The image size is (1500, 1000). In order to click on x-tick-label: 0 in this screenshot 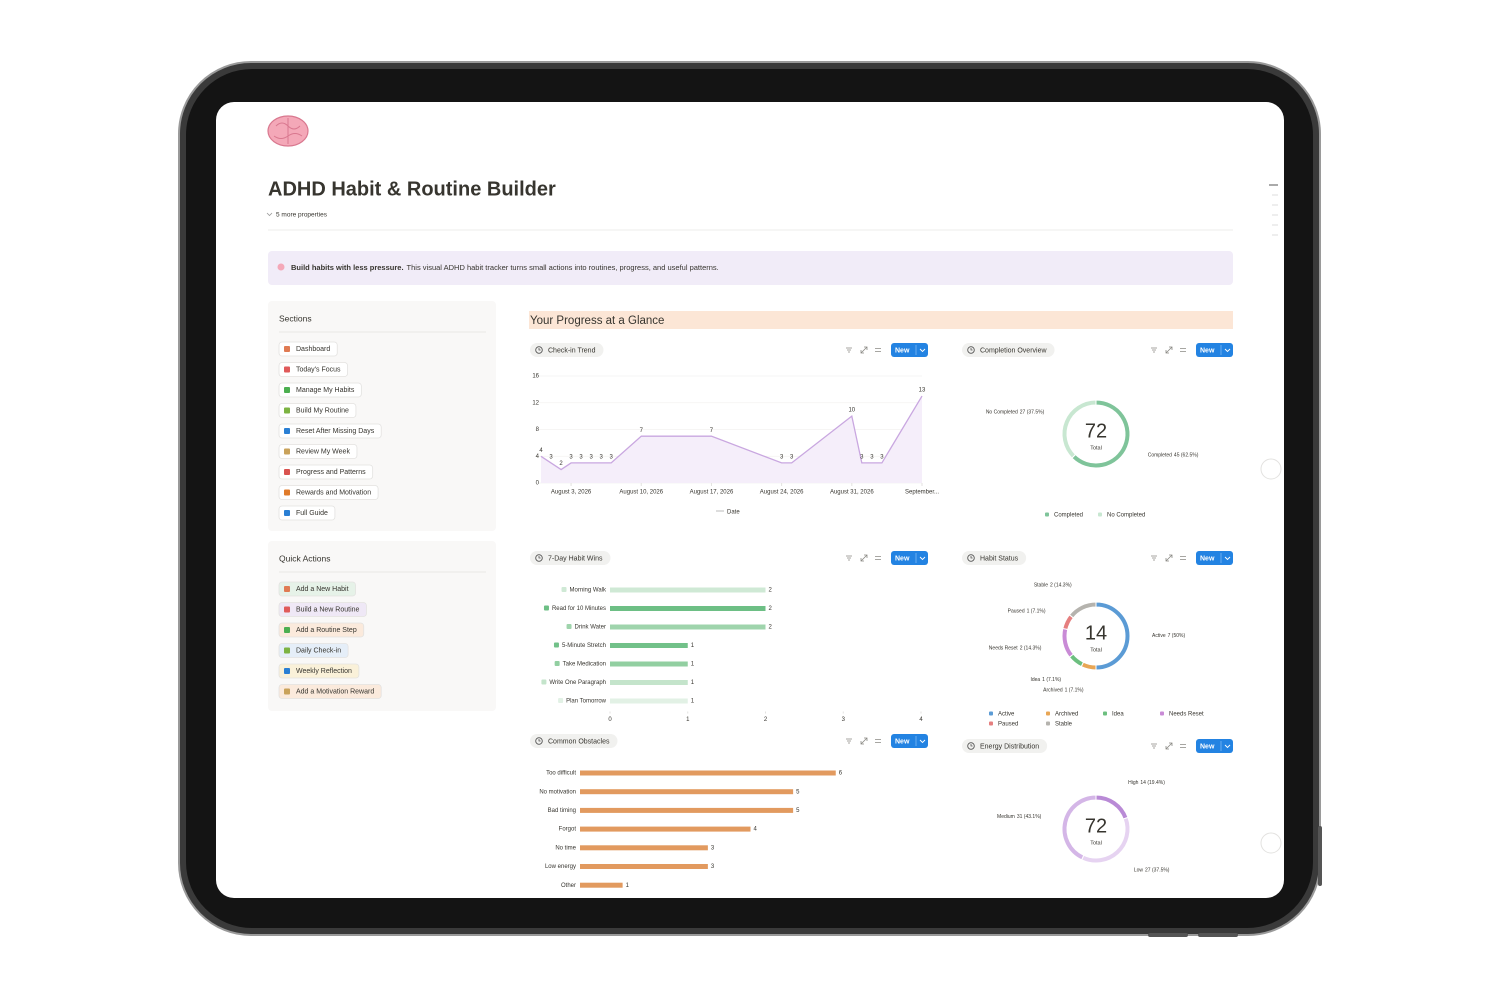, I will do `click(610, 720)`.